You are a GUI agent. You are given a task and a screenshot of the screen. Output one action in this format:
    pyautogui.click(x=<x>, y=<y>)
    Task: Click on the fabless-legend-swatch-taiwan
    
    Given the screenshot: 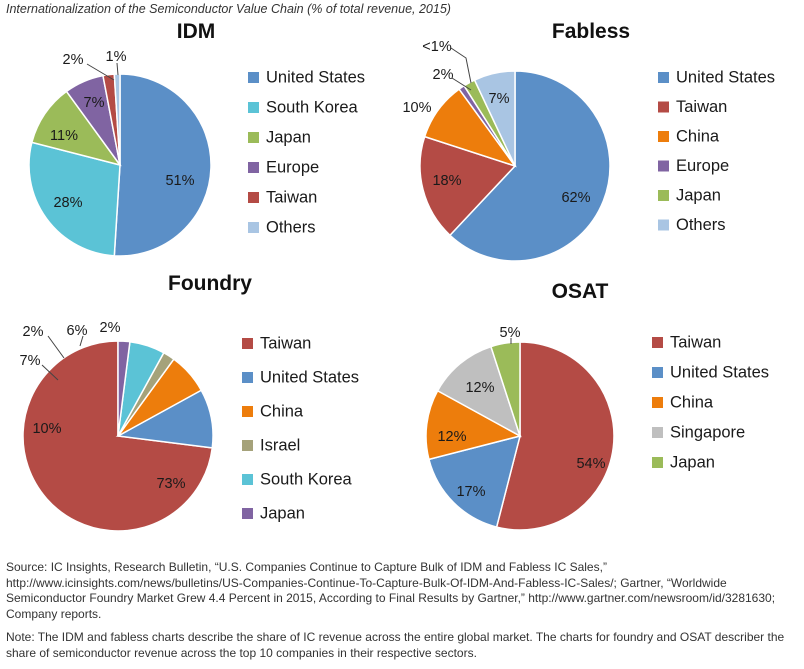 What is the action you would take?
    pyautogui.click(x=663, y=107)
    